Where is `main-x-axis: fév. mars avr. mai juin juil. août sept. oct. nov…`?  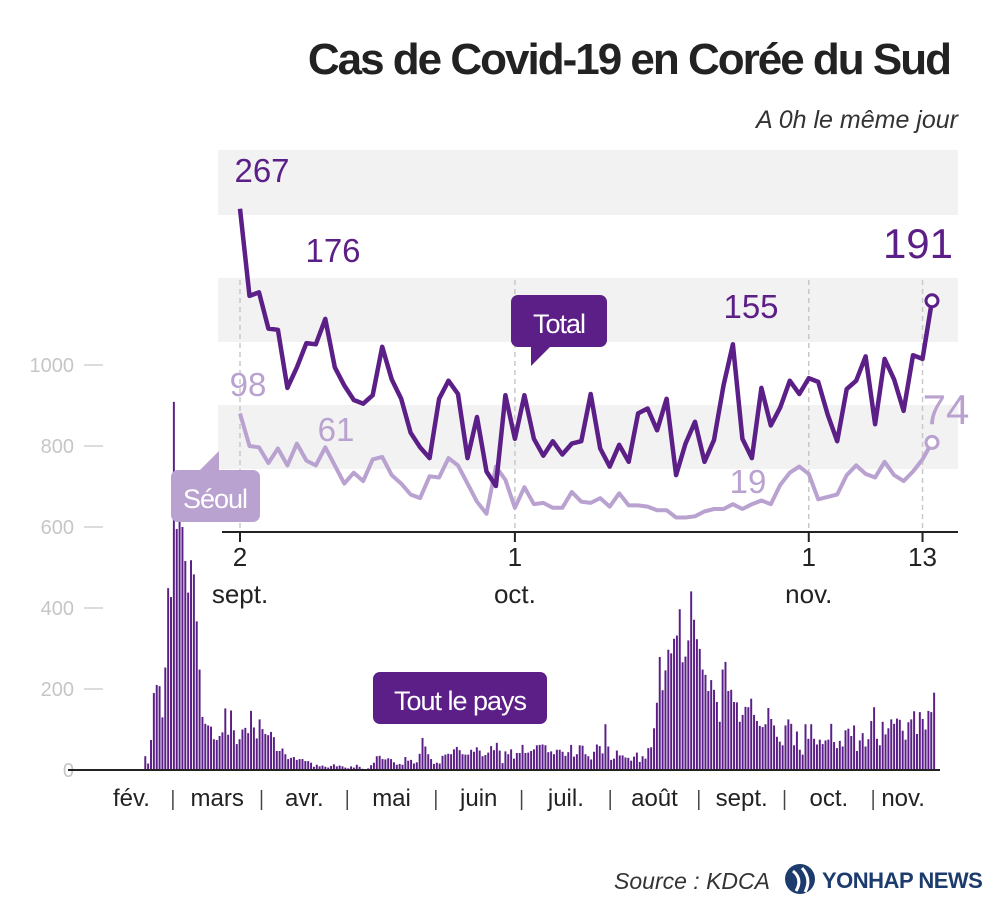 main-x-axis: fév. mars avr. mai juin juil. août sept. oct. nov… is located at coordinates (504, 790).